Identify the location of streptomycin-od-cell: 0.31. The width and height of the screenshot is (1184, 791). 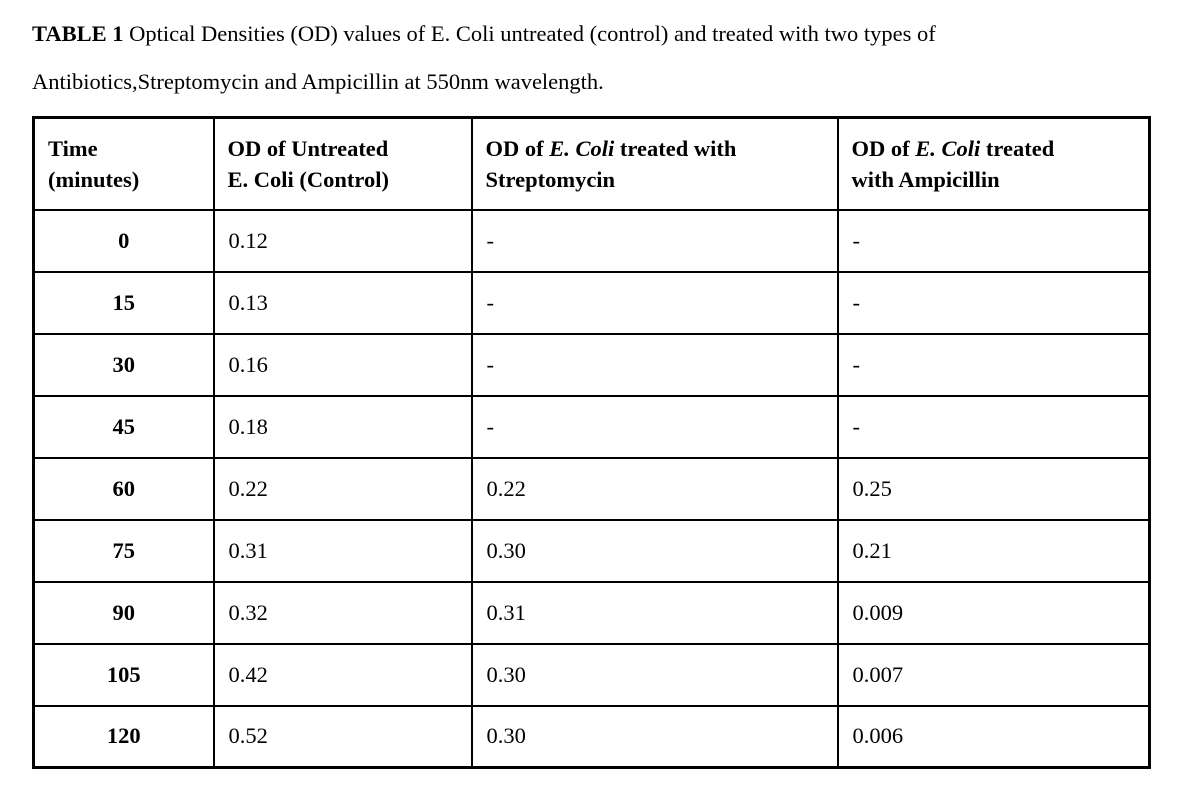
(654, 612).